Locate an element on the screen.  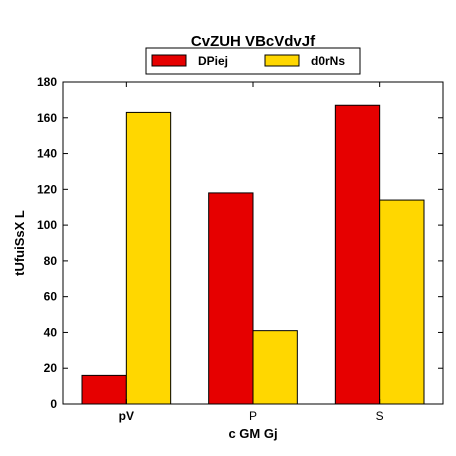
x-tick-label-2: P is located at coordinates (253, 416).